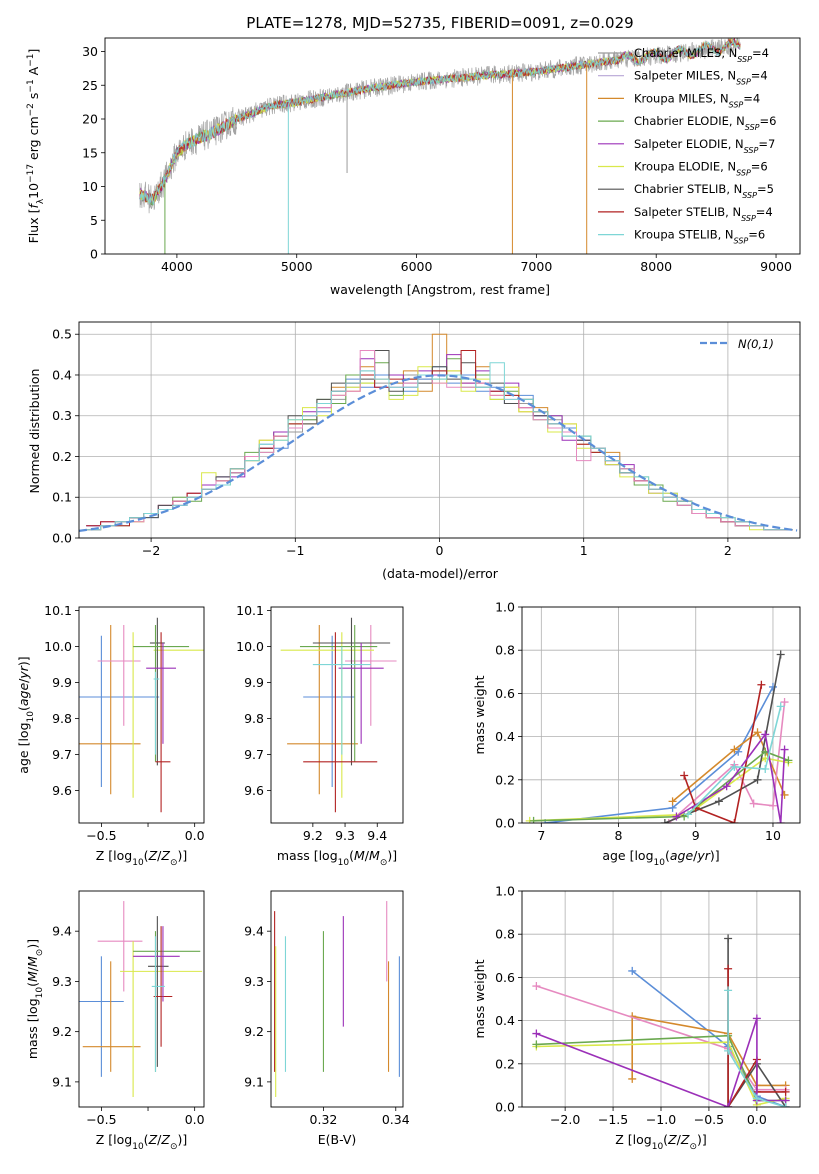 This screenshot has width=819, height=1174. I want to click on y-tick-label: 9.8, so click(254, 718).